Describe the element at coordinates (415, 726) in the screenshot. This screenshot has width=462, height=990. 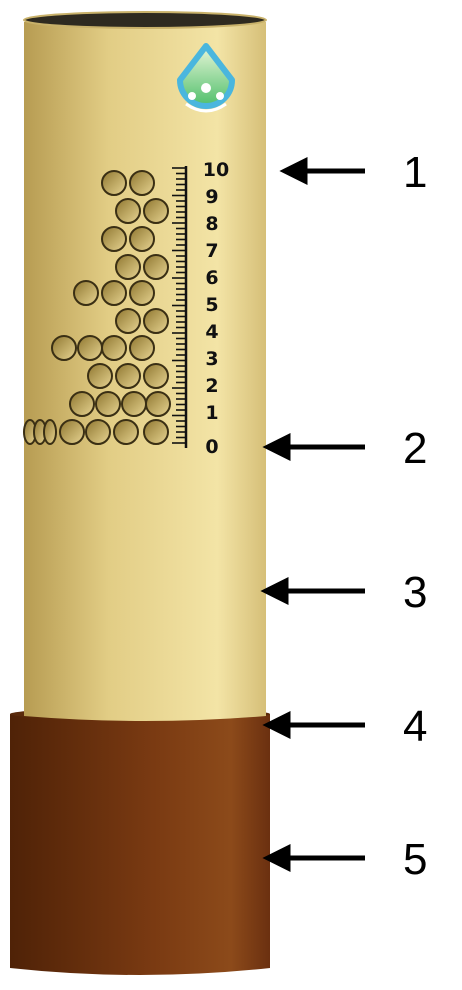
I see `callout-number: 4` at that location.